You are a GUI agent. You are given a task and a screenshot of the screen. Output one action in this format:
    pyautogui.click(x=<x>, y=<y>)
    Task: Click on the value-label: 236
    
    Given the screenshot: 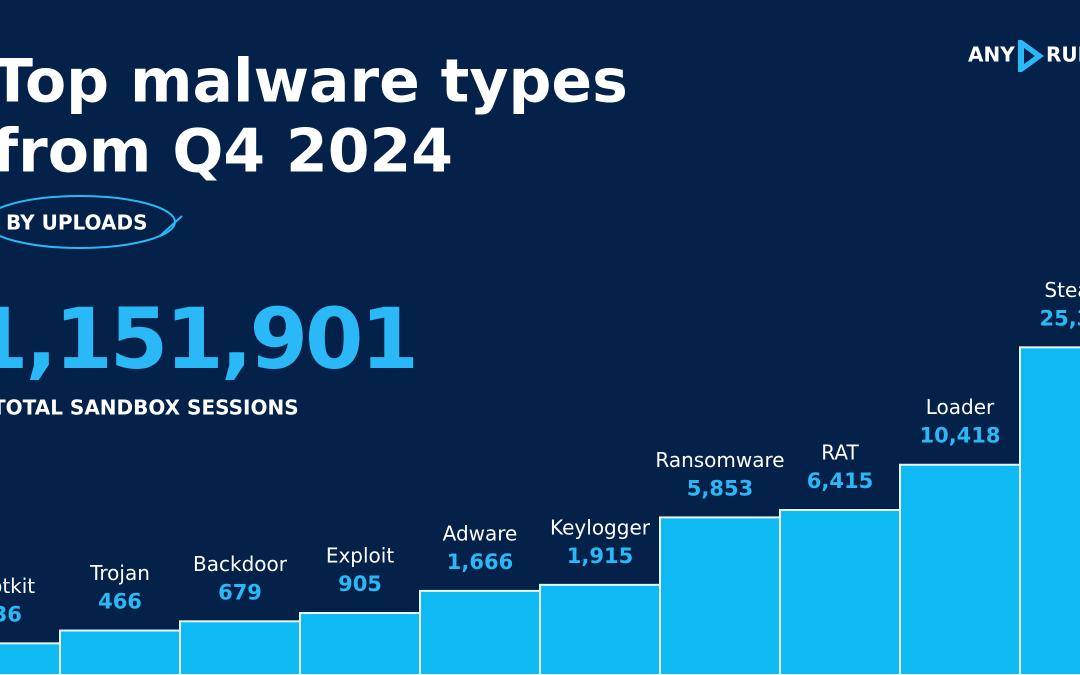 What is the action you would take?
    pyautogui.click(x=11, y=614)
    